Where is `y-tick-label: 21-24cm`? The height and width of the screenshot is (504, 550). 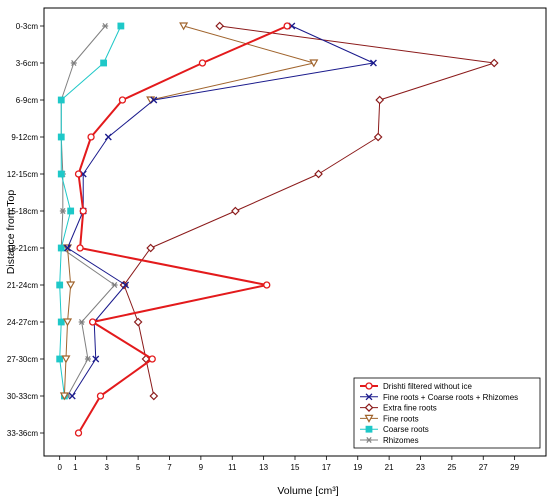
y-tick-label: 21-24cm is located at coordinates (22, 285).